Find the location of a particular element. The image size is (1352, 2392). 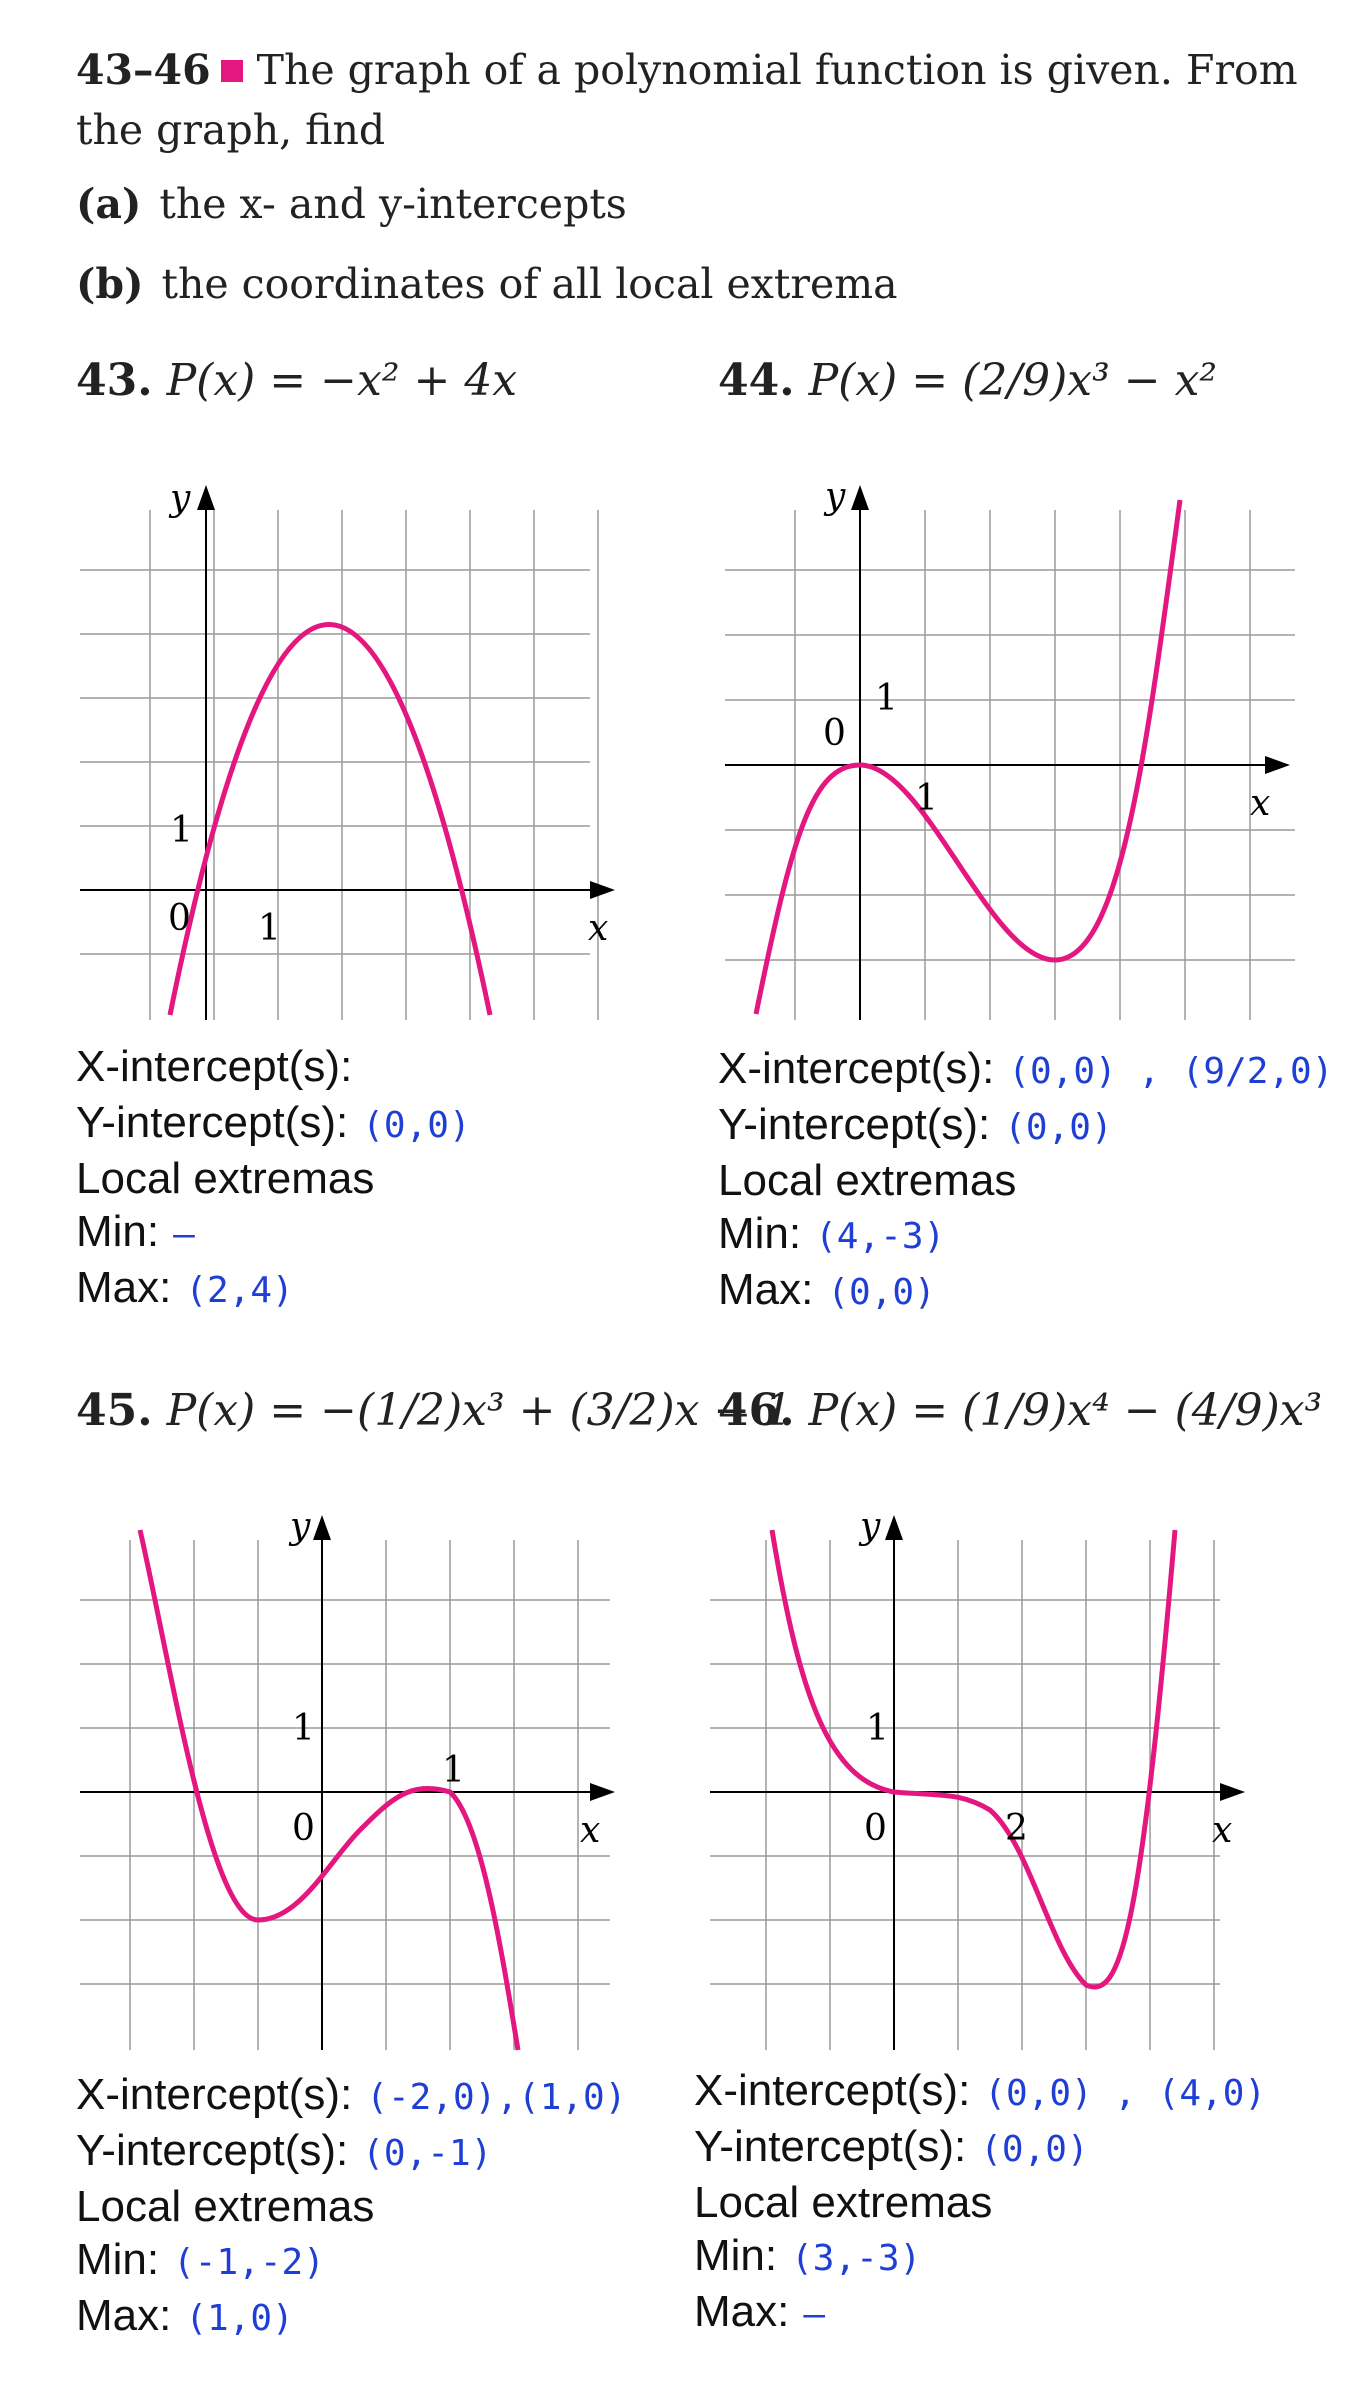

problem-44-function: P(x) = (2/9)x³ − x² is located at coordinates (1013, 380).